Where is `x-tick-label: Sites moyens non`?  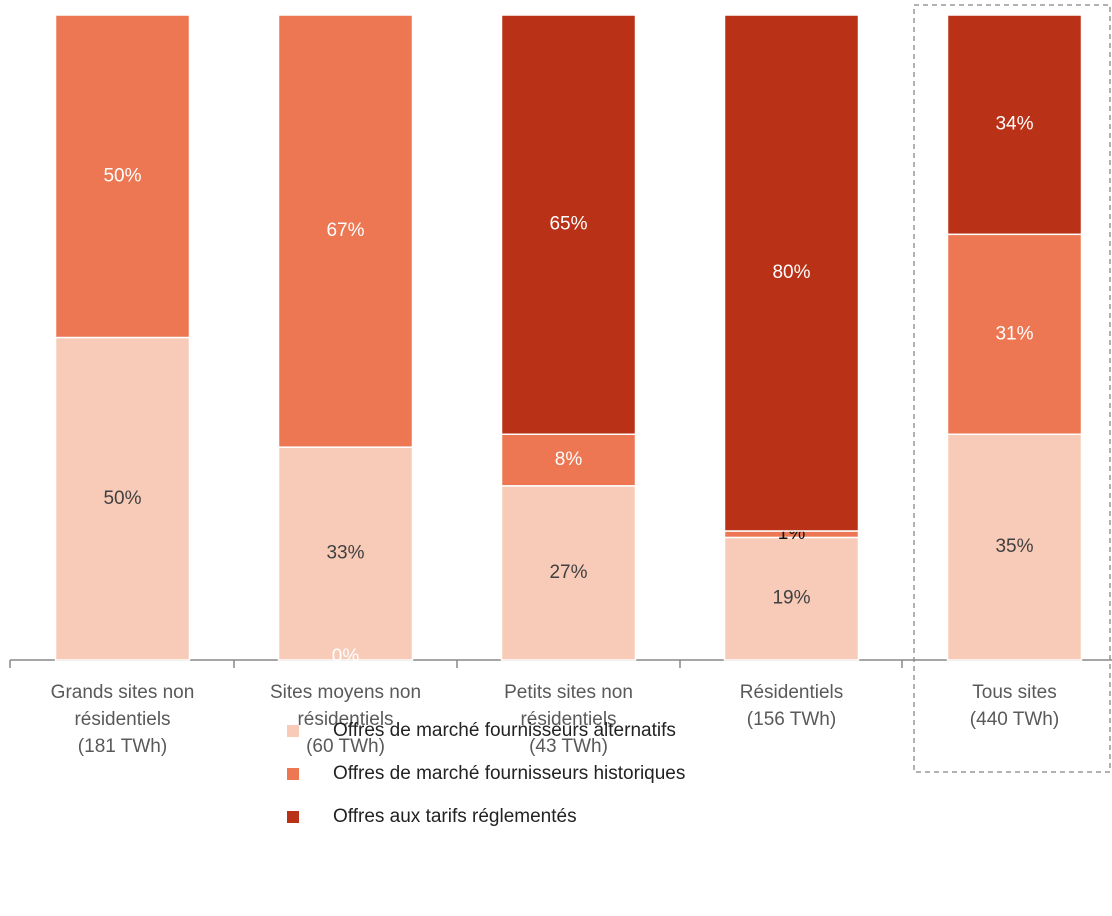 x-tick-label: Sites moyens non is located at coordinates (345, 692).